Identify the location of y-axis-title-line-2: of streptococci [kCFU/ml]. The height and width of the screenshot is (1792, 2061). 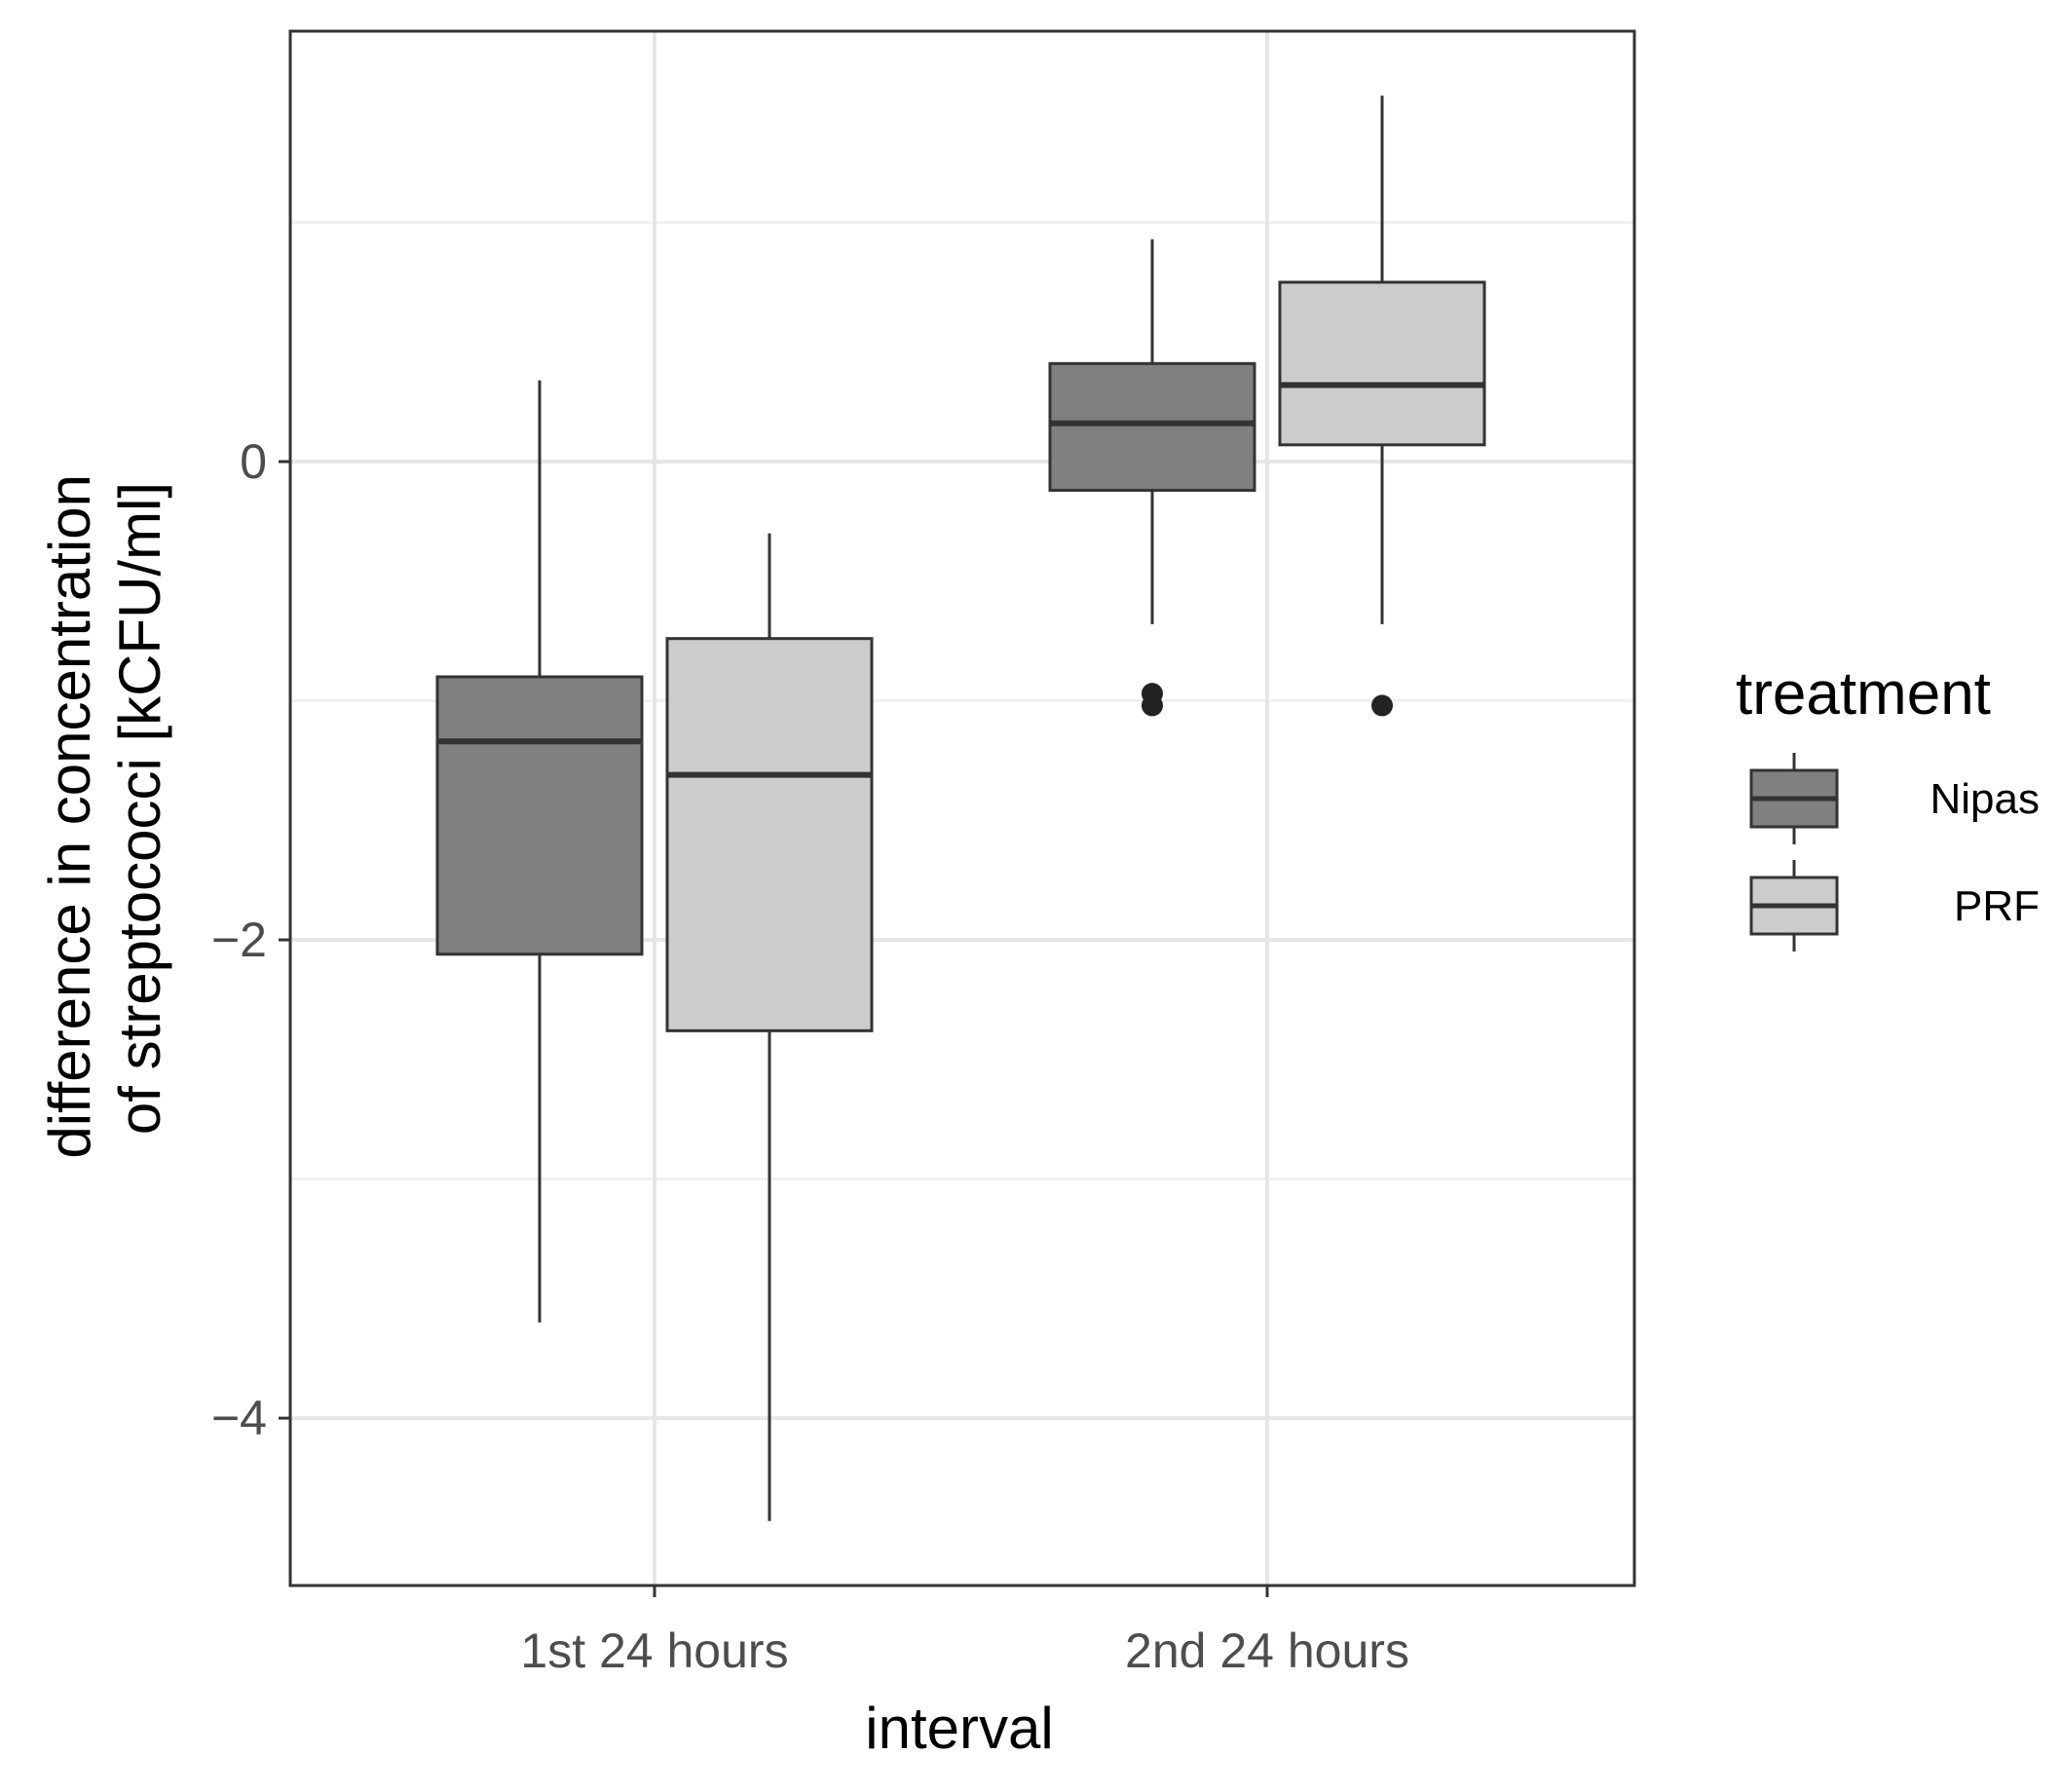
(139, 808).